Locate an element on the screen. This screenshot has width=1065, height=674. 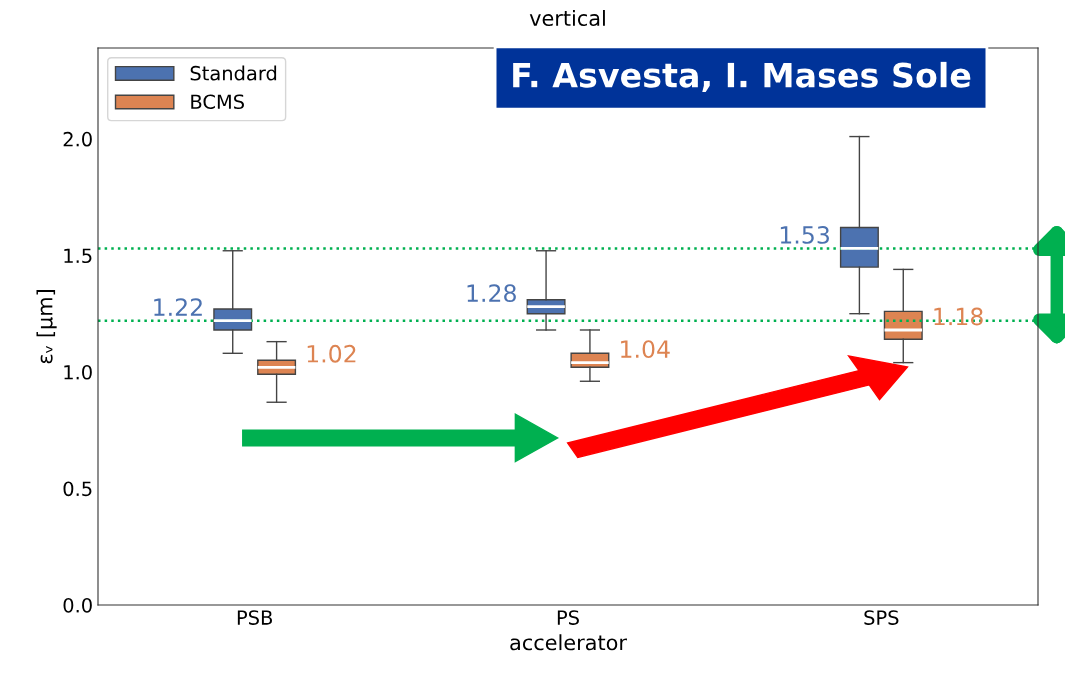
annotation: 1.22 is located at coordinates (178, 307).